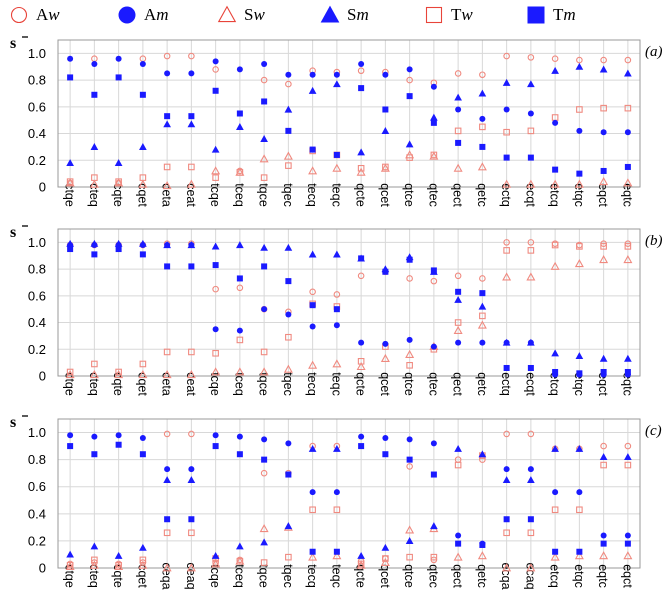  What do you see at coordinates (555, 195) in the screenshot?
I see `panel-a-category-label: etcq` at bounding box center [555, 195].